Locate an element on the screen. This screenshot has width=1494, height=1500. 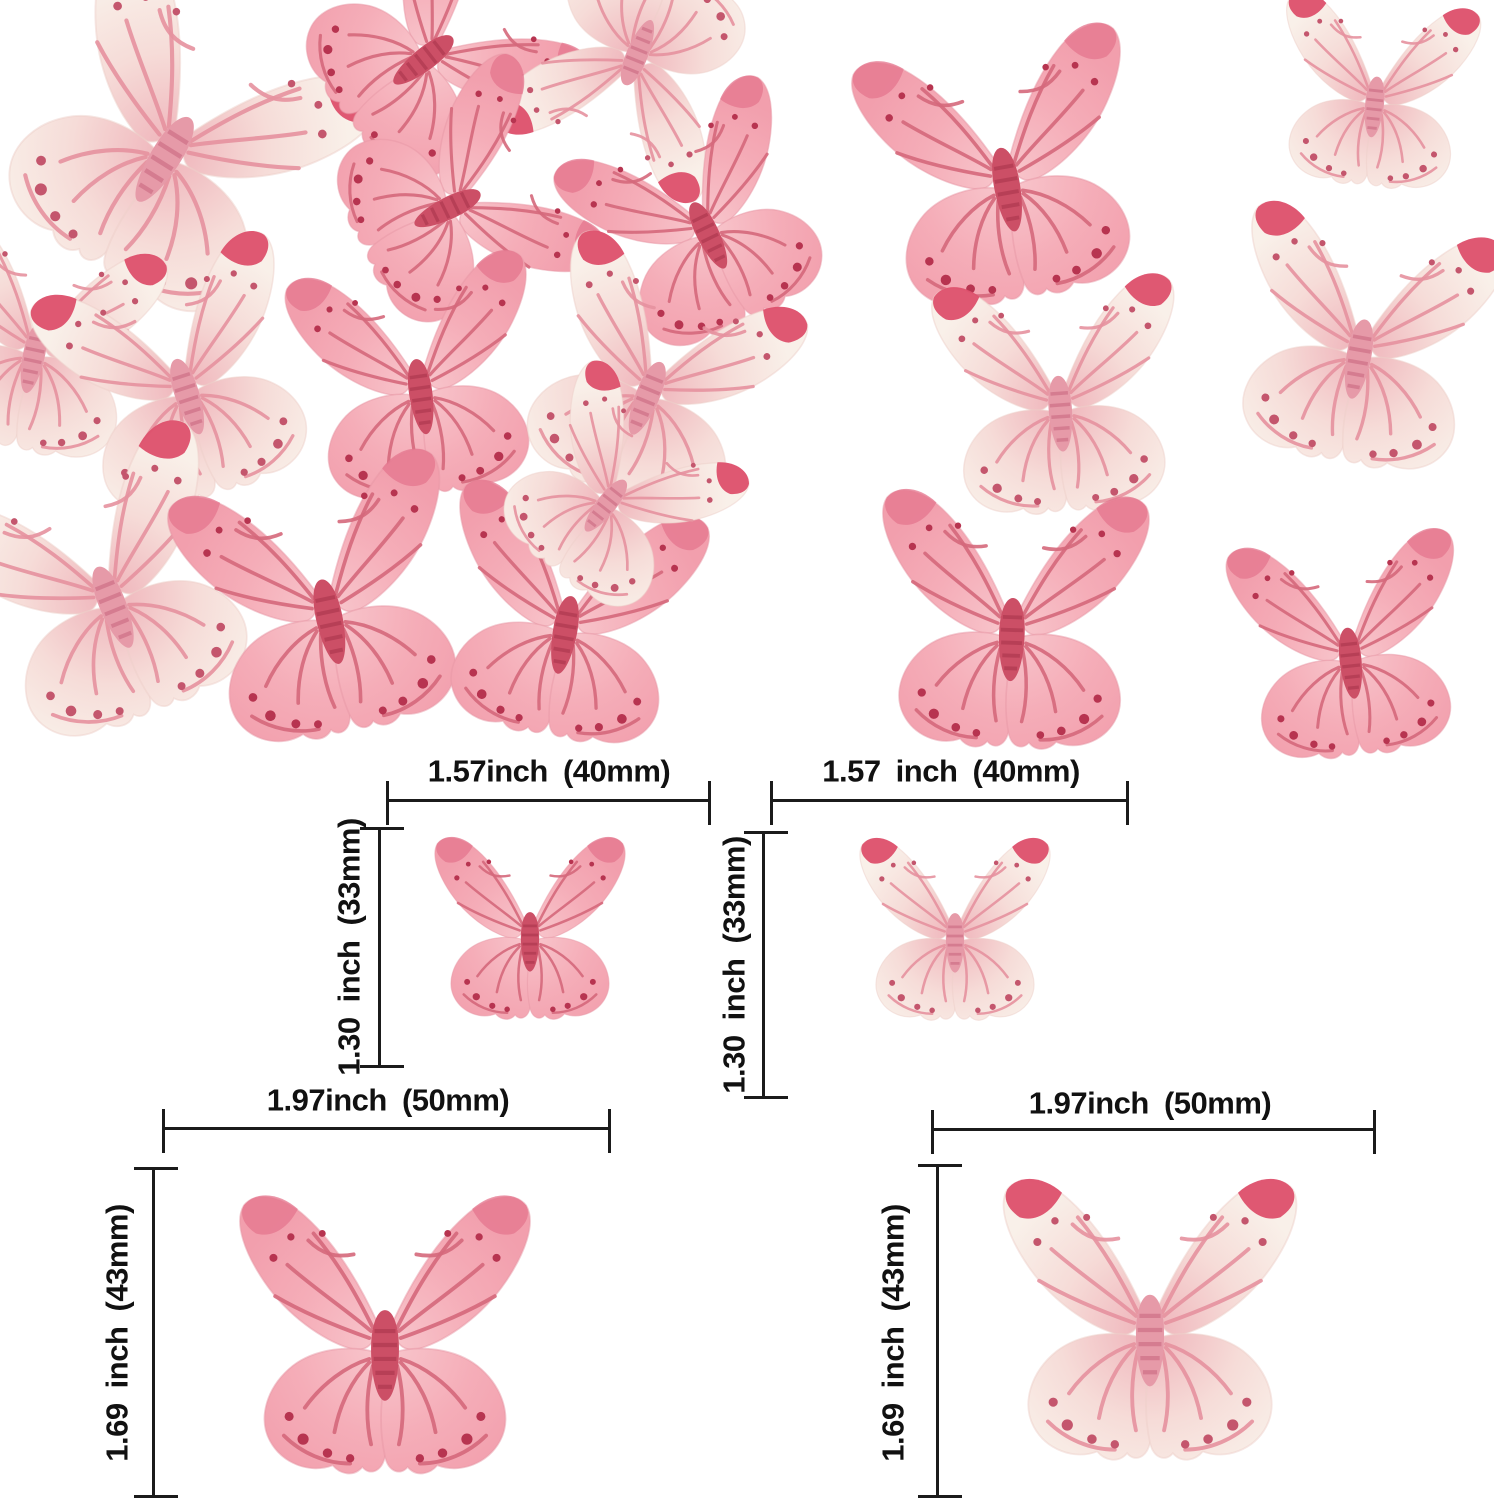
width-dimension-label: 1.57 inch (40mm) is located at coordinates (951, 771).